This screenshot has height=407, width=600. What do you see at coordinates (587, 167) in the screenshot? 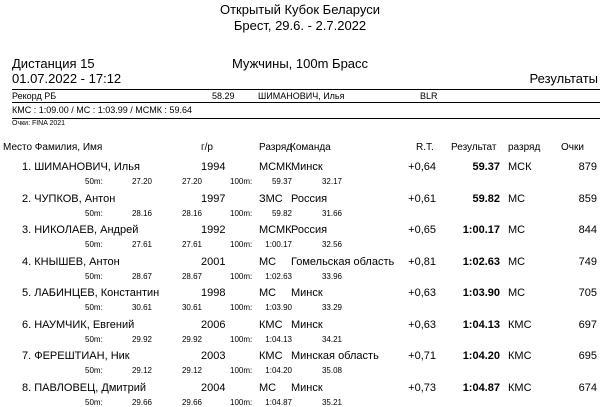
I see `fina-points: 879` at bounding box center [587, 167].